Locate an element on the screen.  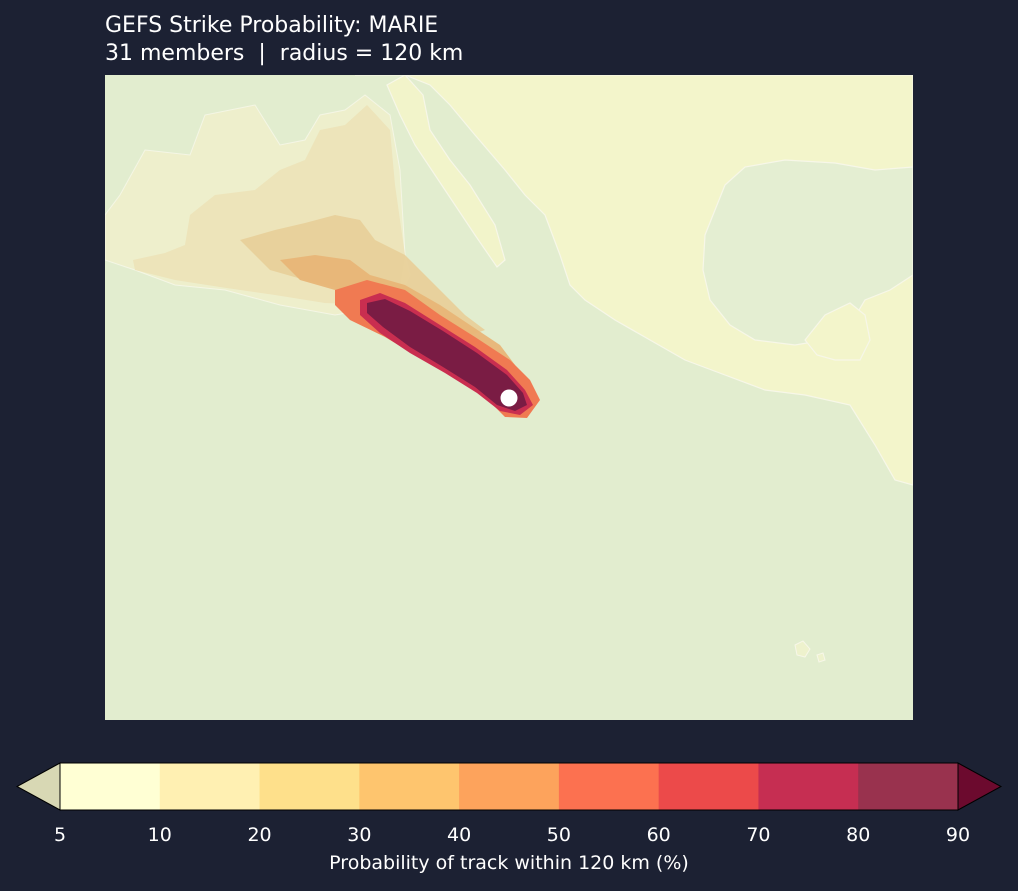
colorbar-tick-80: 80 is located at coordinates (858, 835).